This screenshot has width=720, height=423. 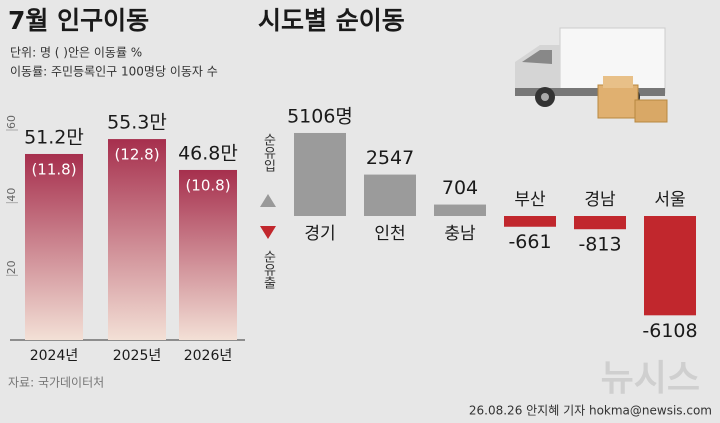 What do you see at coordinates (389, 234) in the screenshot?
I see `category-label: 인천` at bounding box center [389, 234].